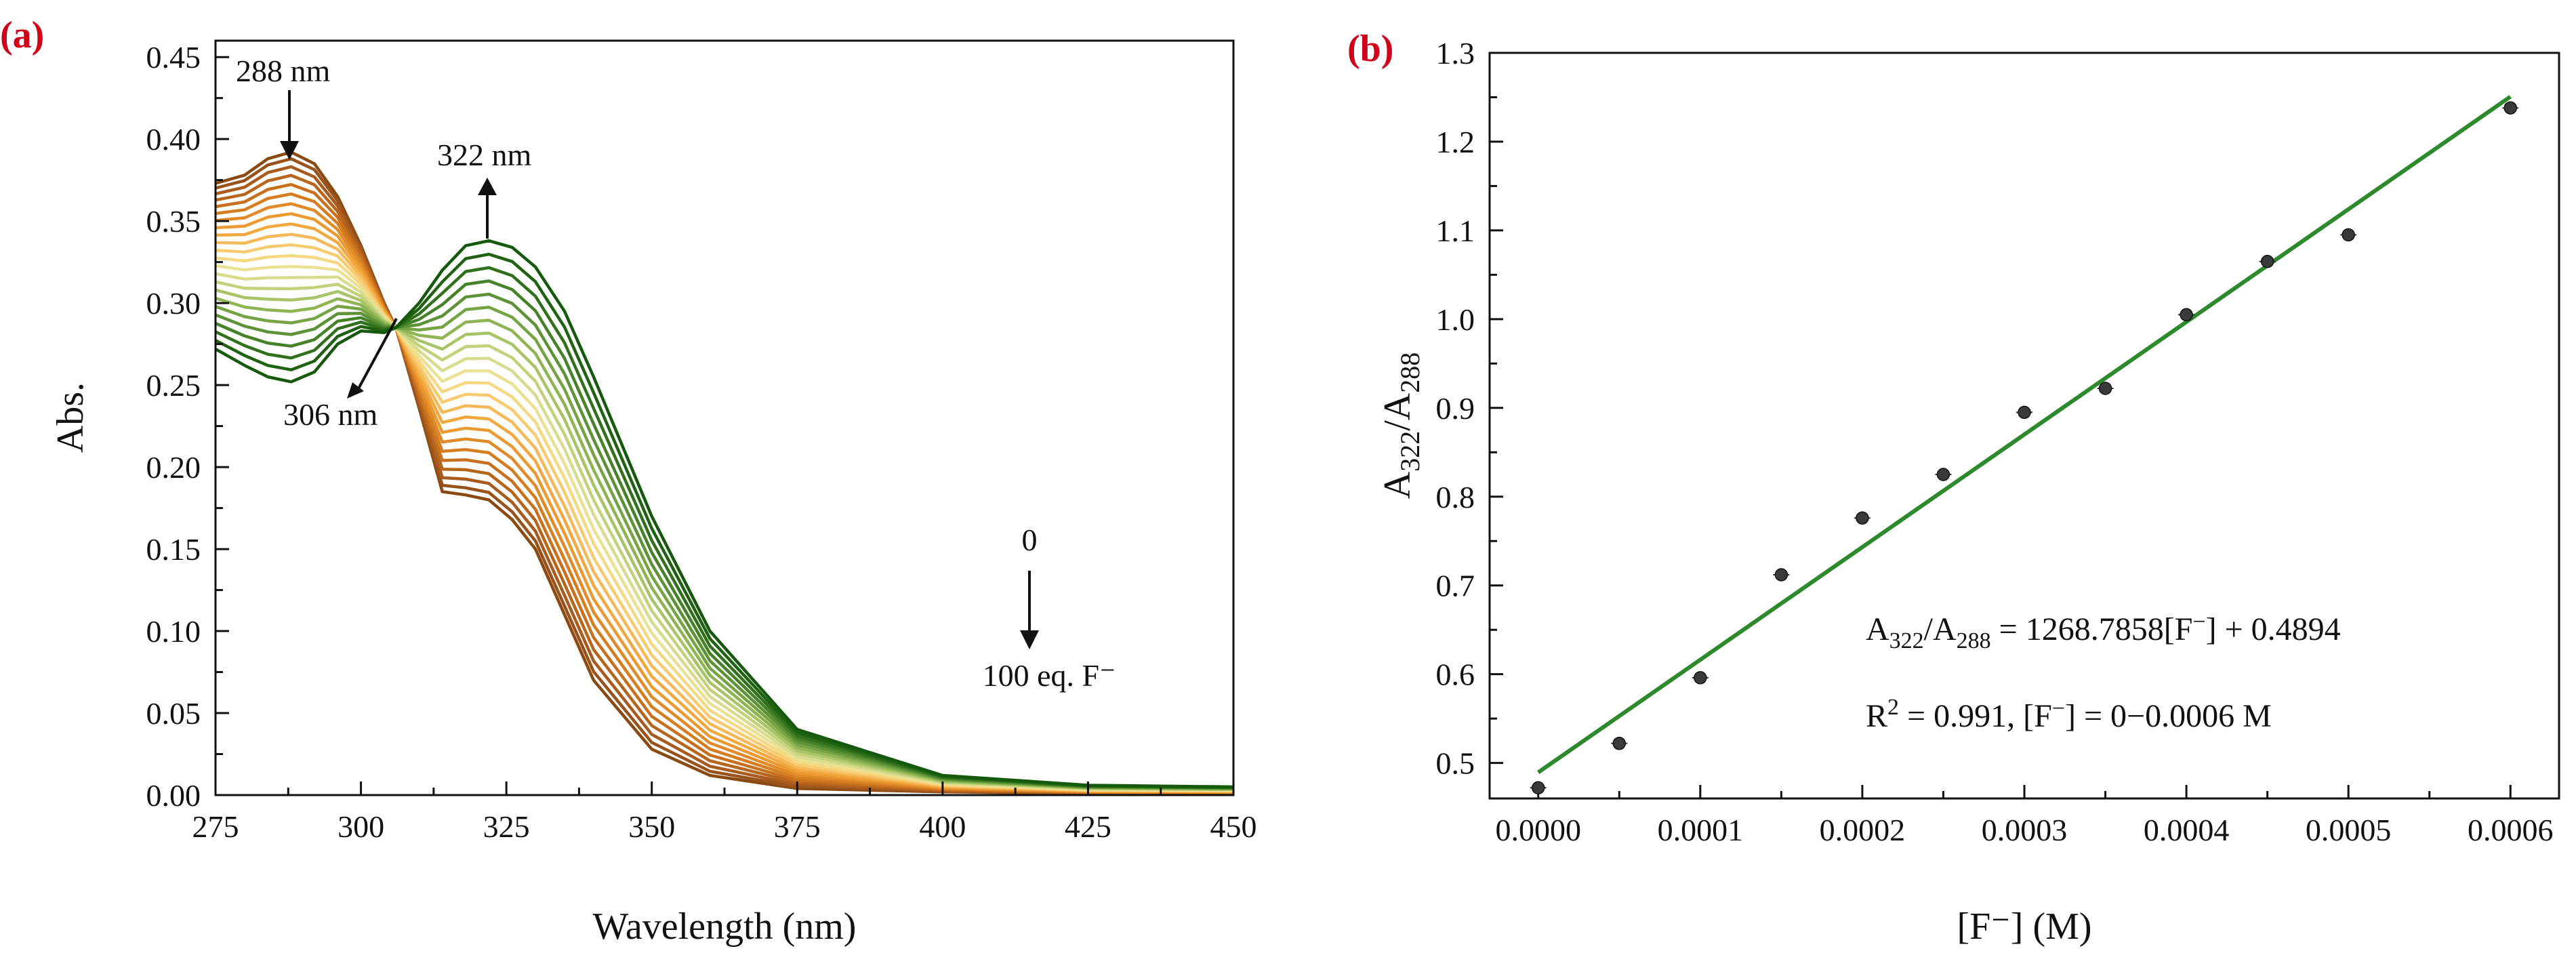  Describe the element at coordinates (174, 385) in the screenshot. I see `panel-a-y-tick-label: 0.25` at that location.